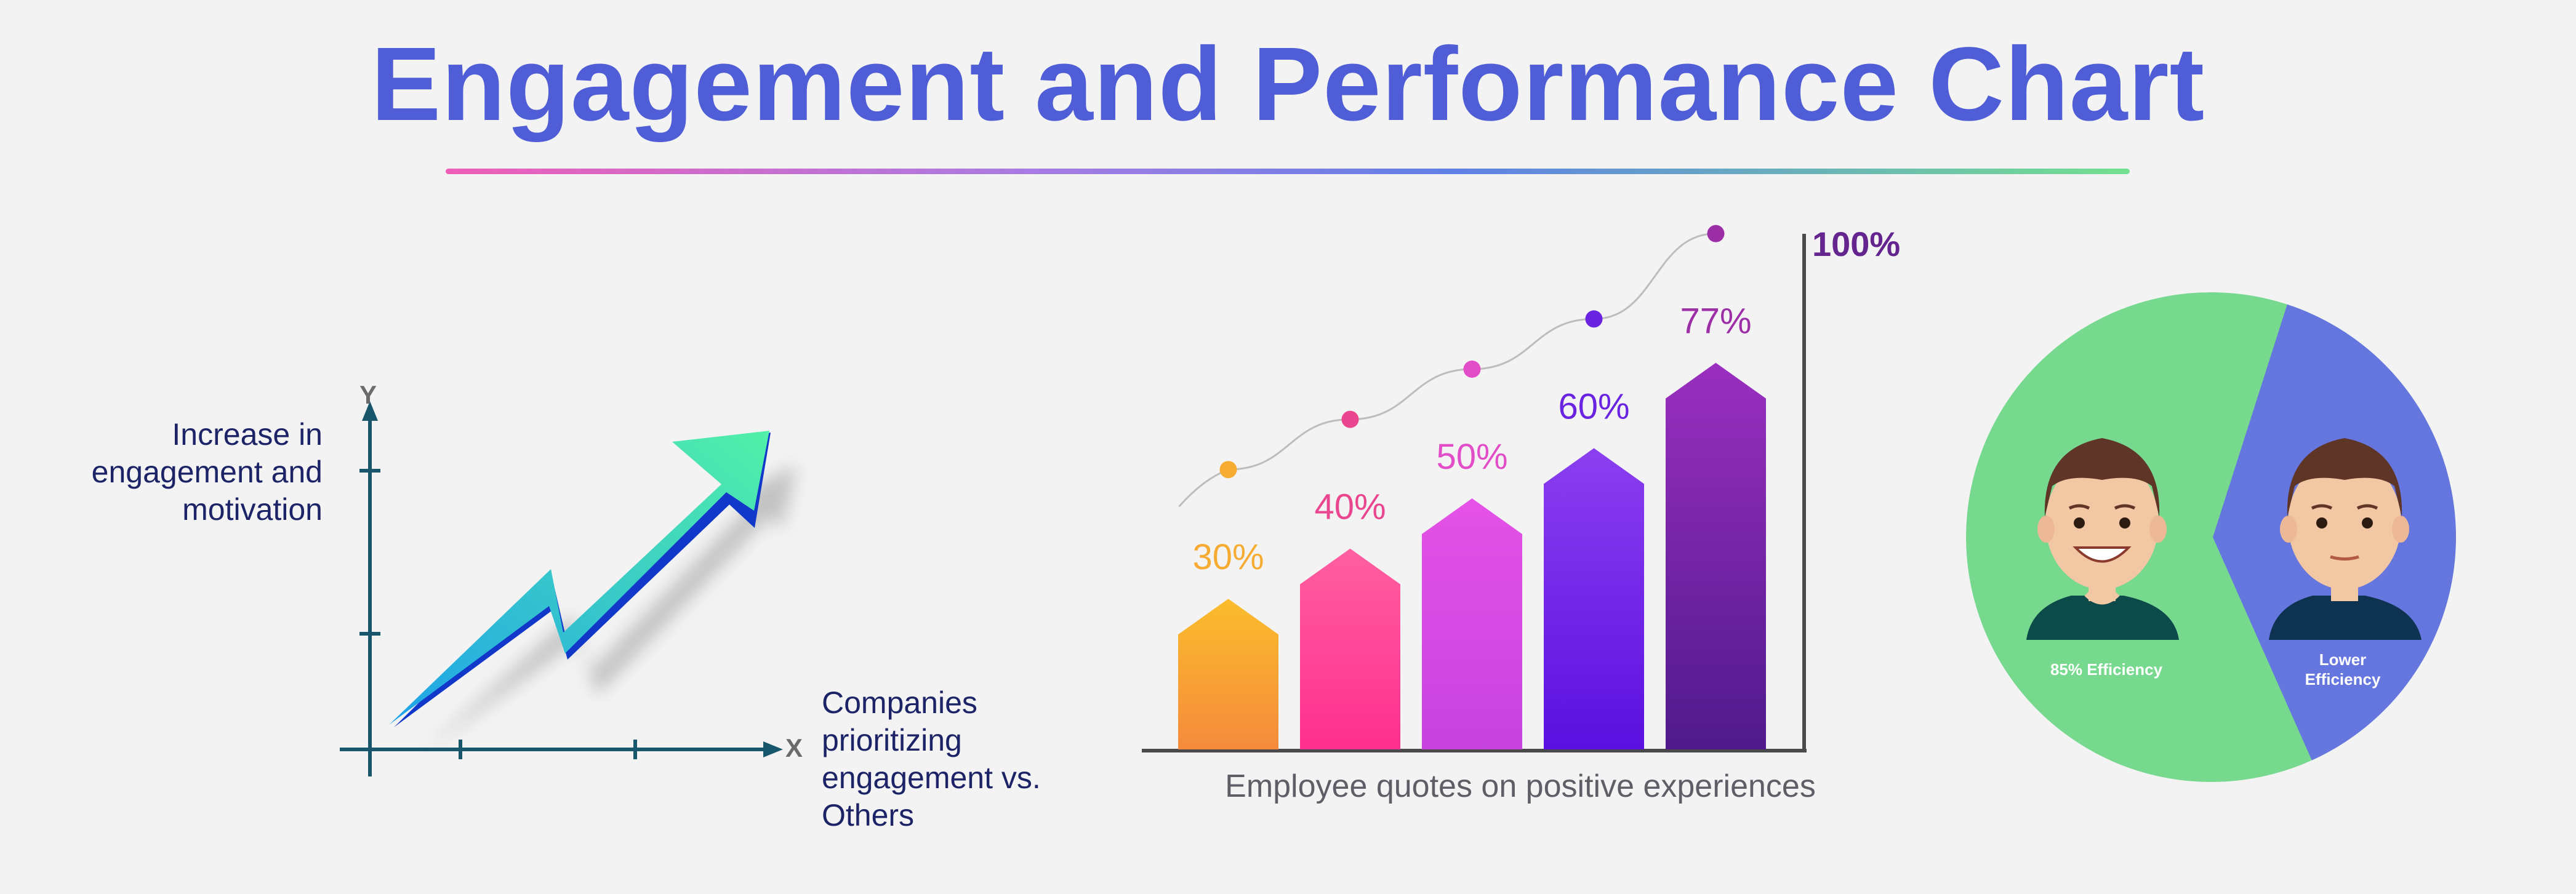  What do you see at coordinates (1521, 786) in the screenshot?
I see `bar-chart-caption: Employee quotes on positive experiences` at bounding box center [1521, 786].